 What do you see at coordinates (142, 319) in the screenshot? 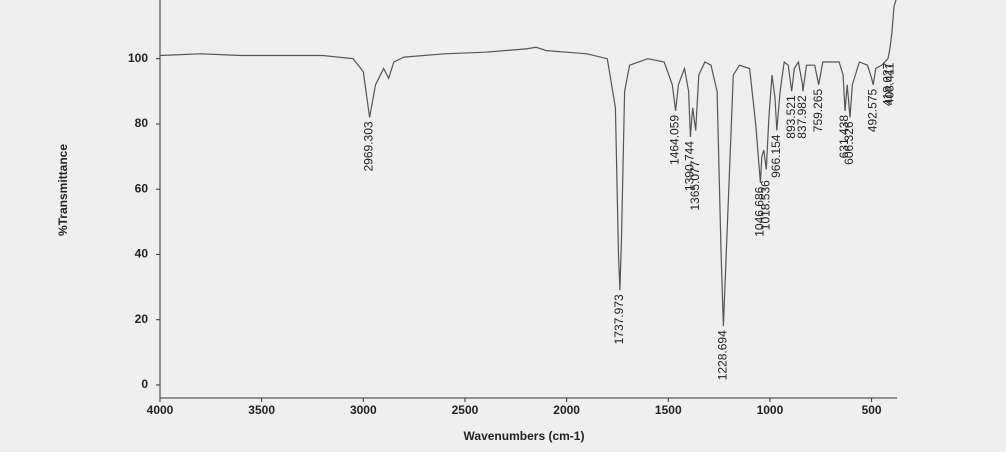
I see `y-tick-label: 20` at bounding box center [142, 319].